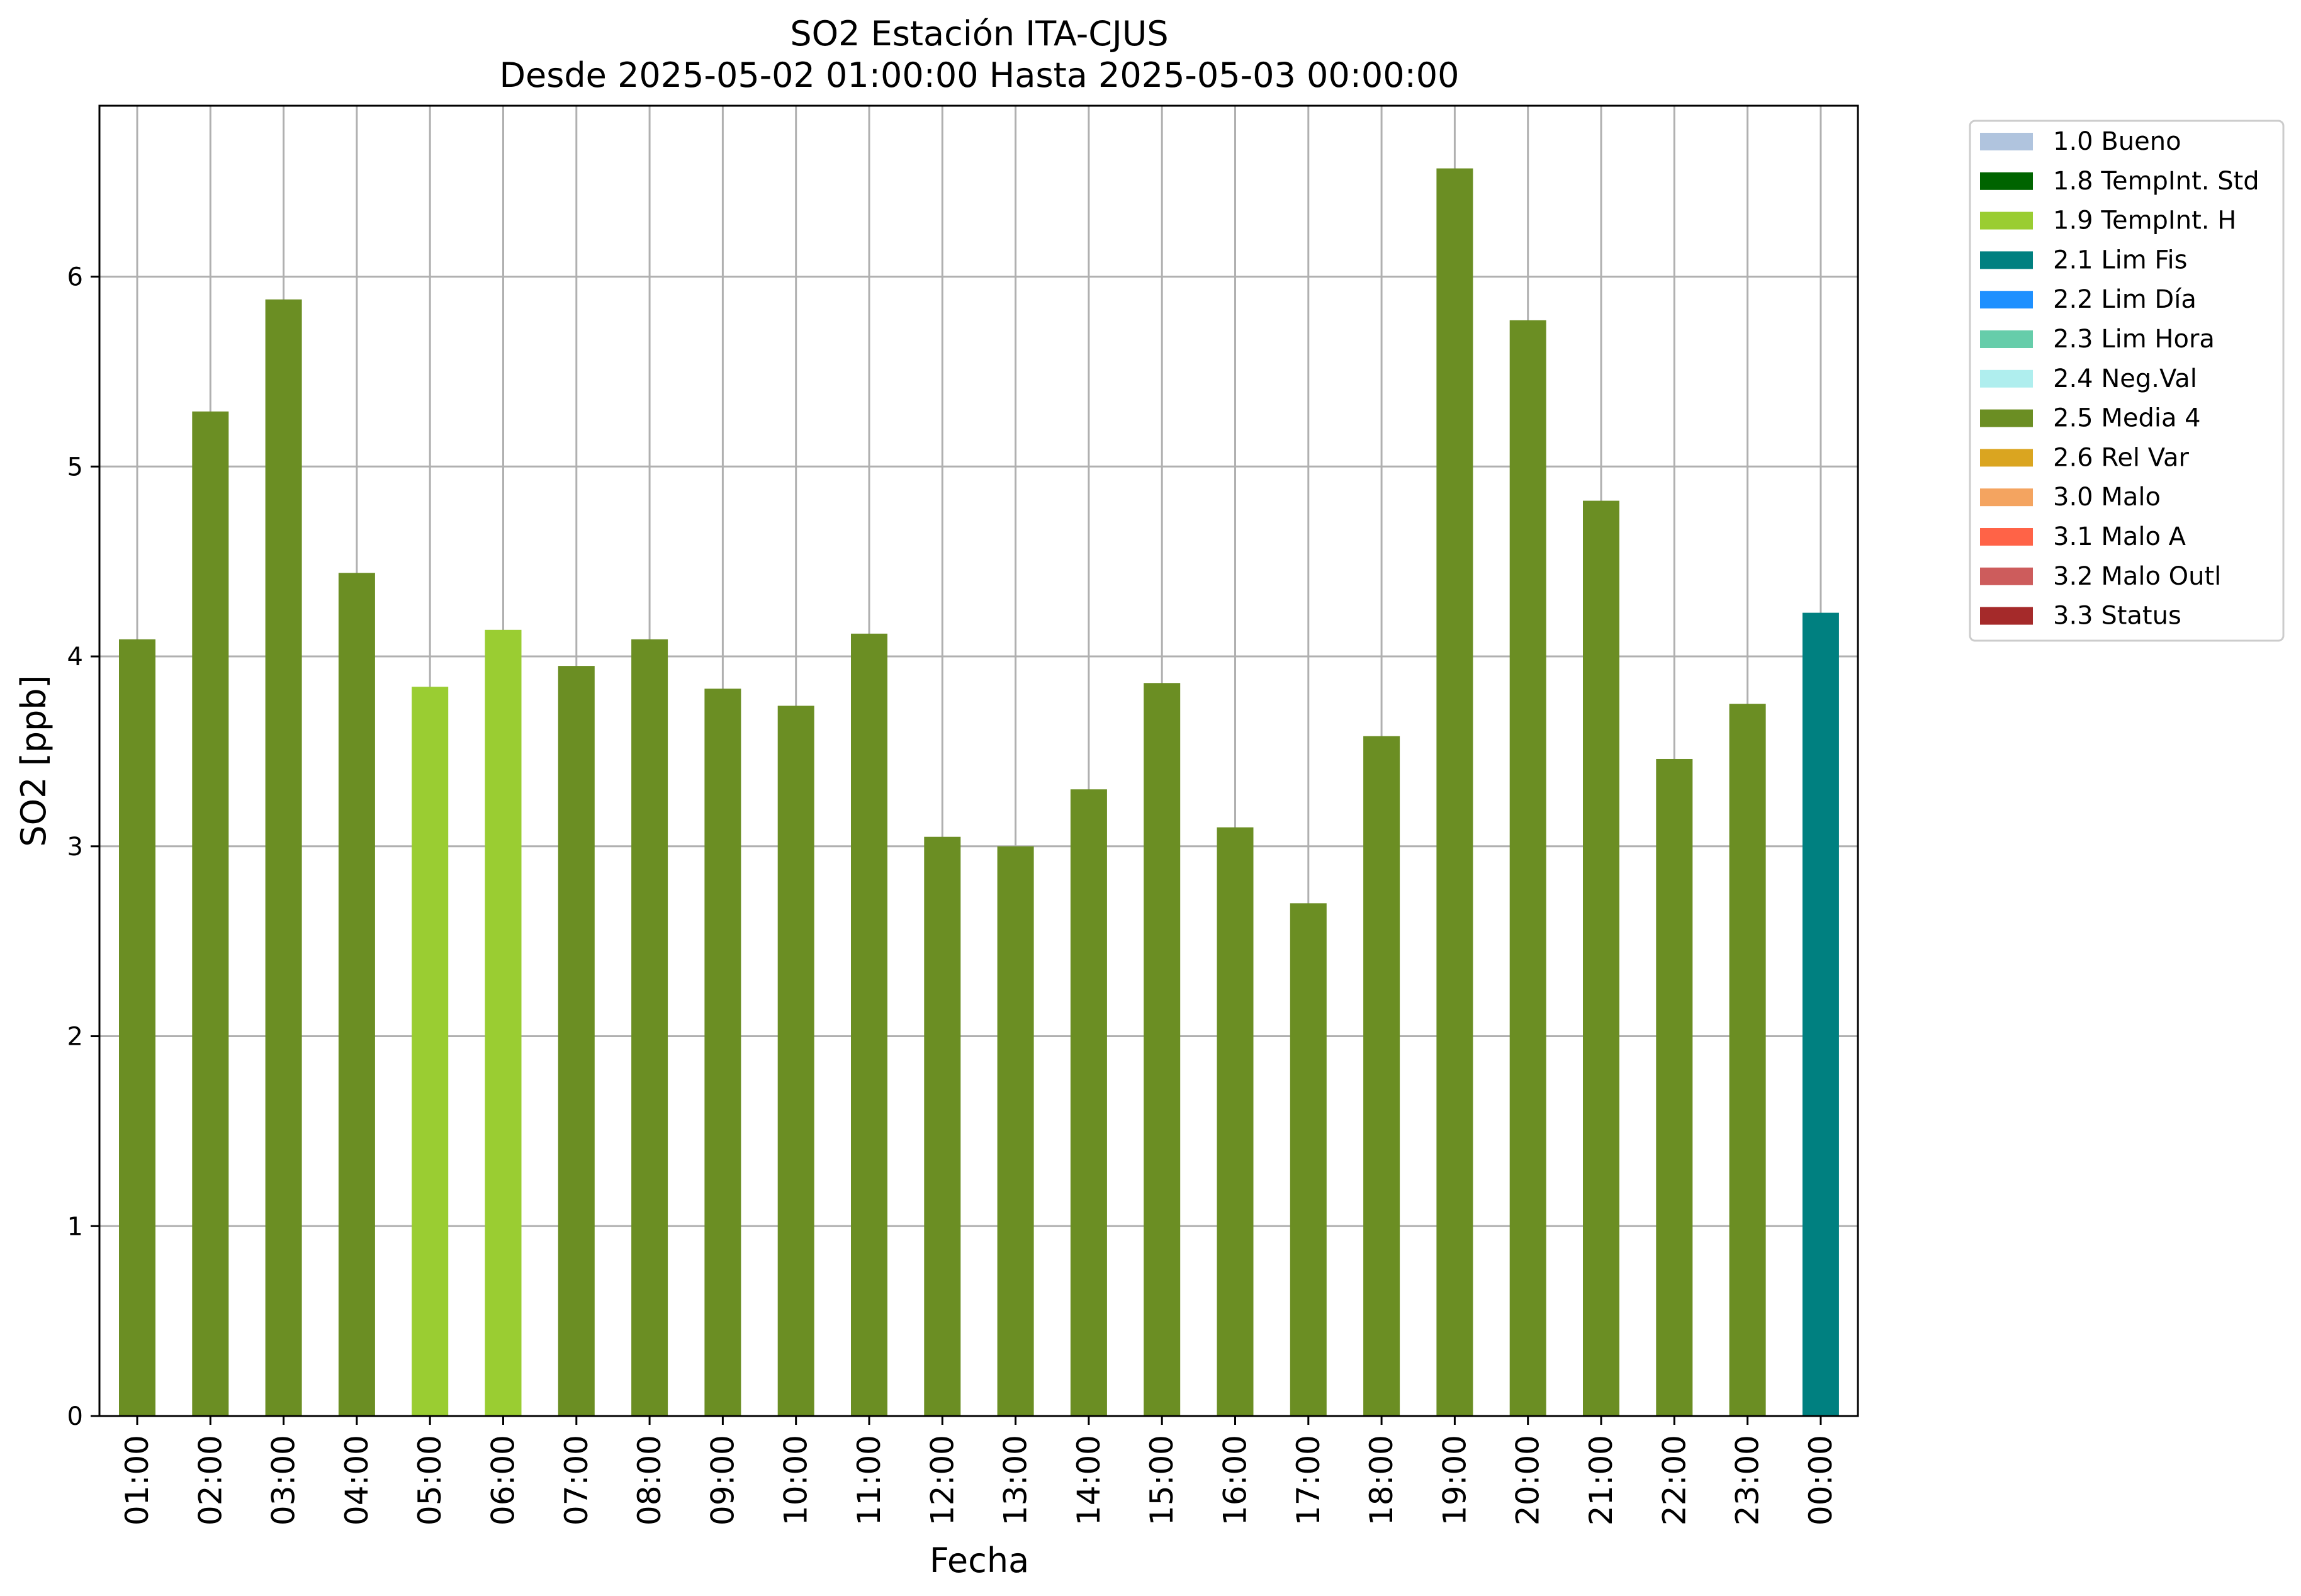  Describe the element at coordinates (1016, 1480) in the screenshot. I see `x-tick-label: 13:00` at that location.